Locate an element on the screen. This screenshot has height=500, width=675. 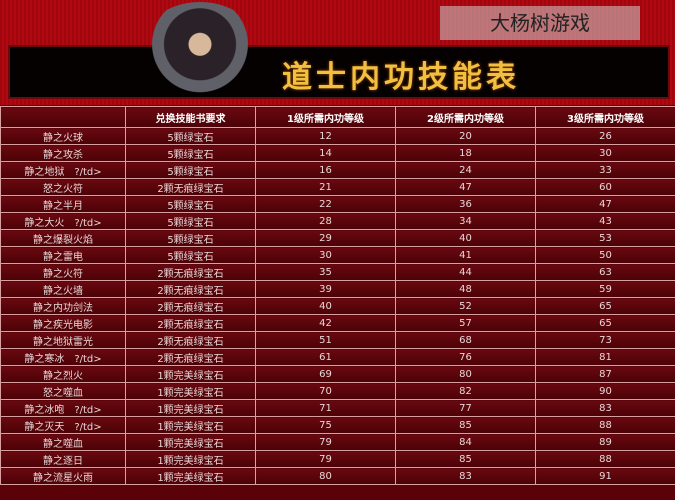
skill-name-cell: 静之逐日 is located at coordinates (63, 459).